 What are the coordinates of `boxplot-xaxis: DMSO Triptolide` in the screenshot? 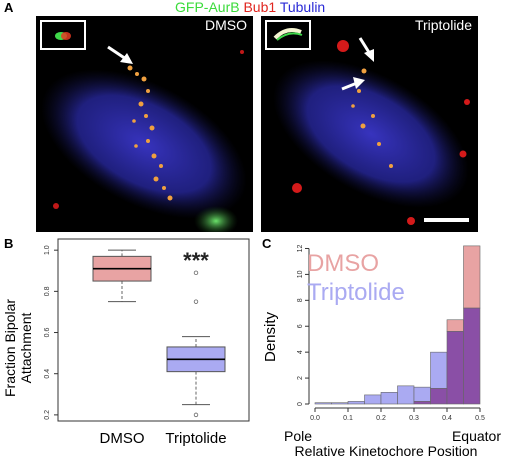 It's located at (163, 438).